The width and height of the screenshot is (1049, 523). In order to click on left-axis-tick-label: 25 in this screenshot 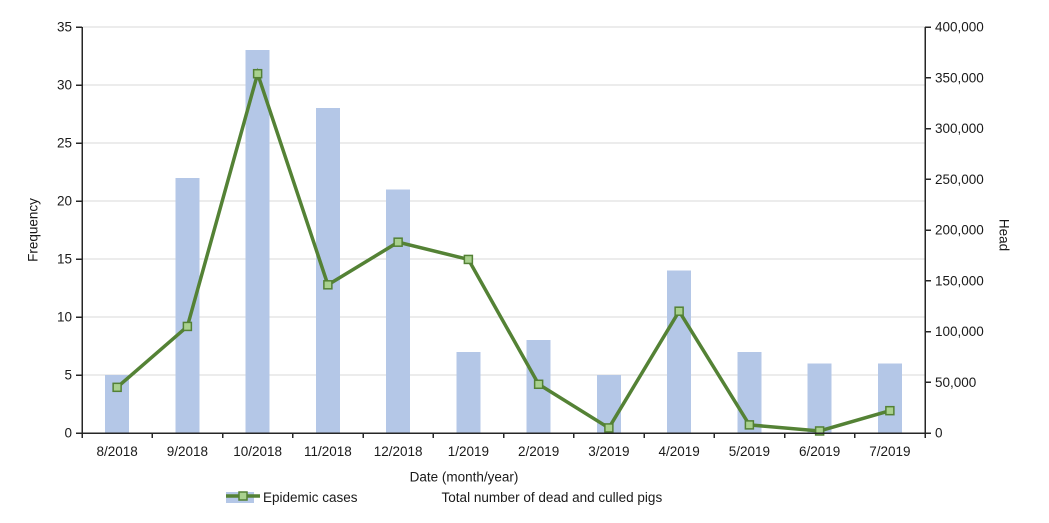, I will do `click(64, 143)`.